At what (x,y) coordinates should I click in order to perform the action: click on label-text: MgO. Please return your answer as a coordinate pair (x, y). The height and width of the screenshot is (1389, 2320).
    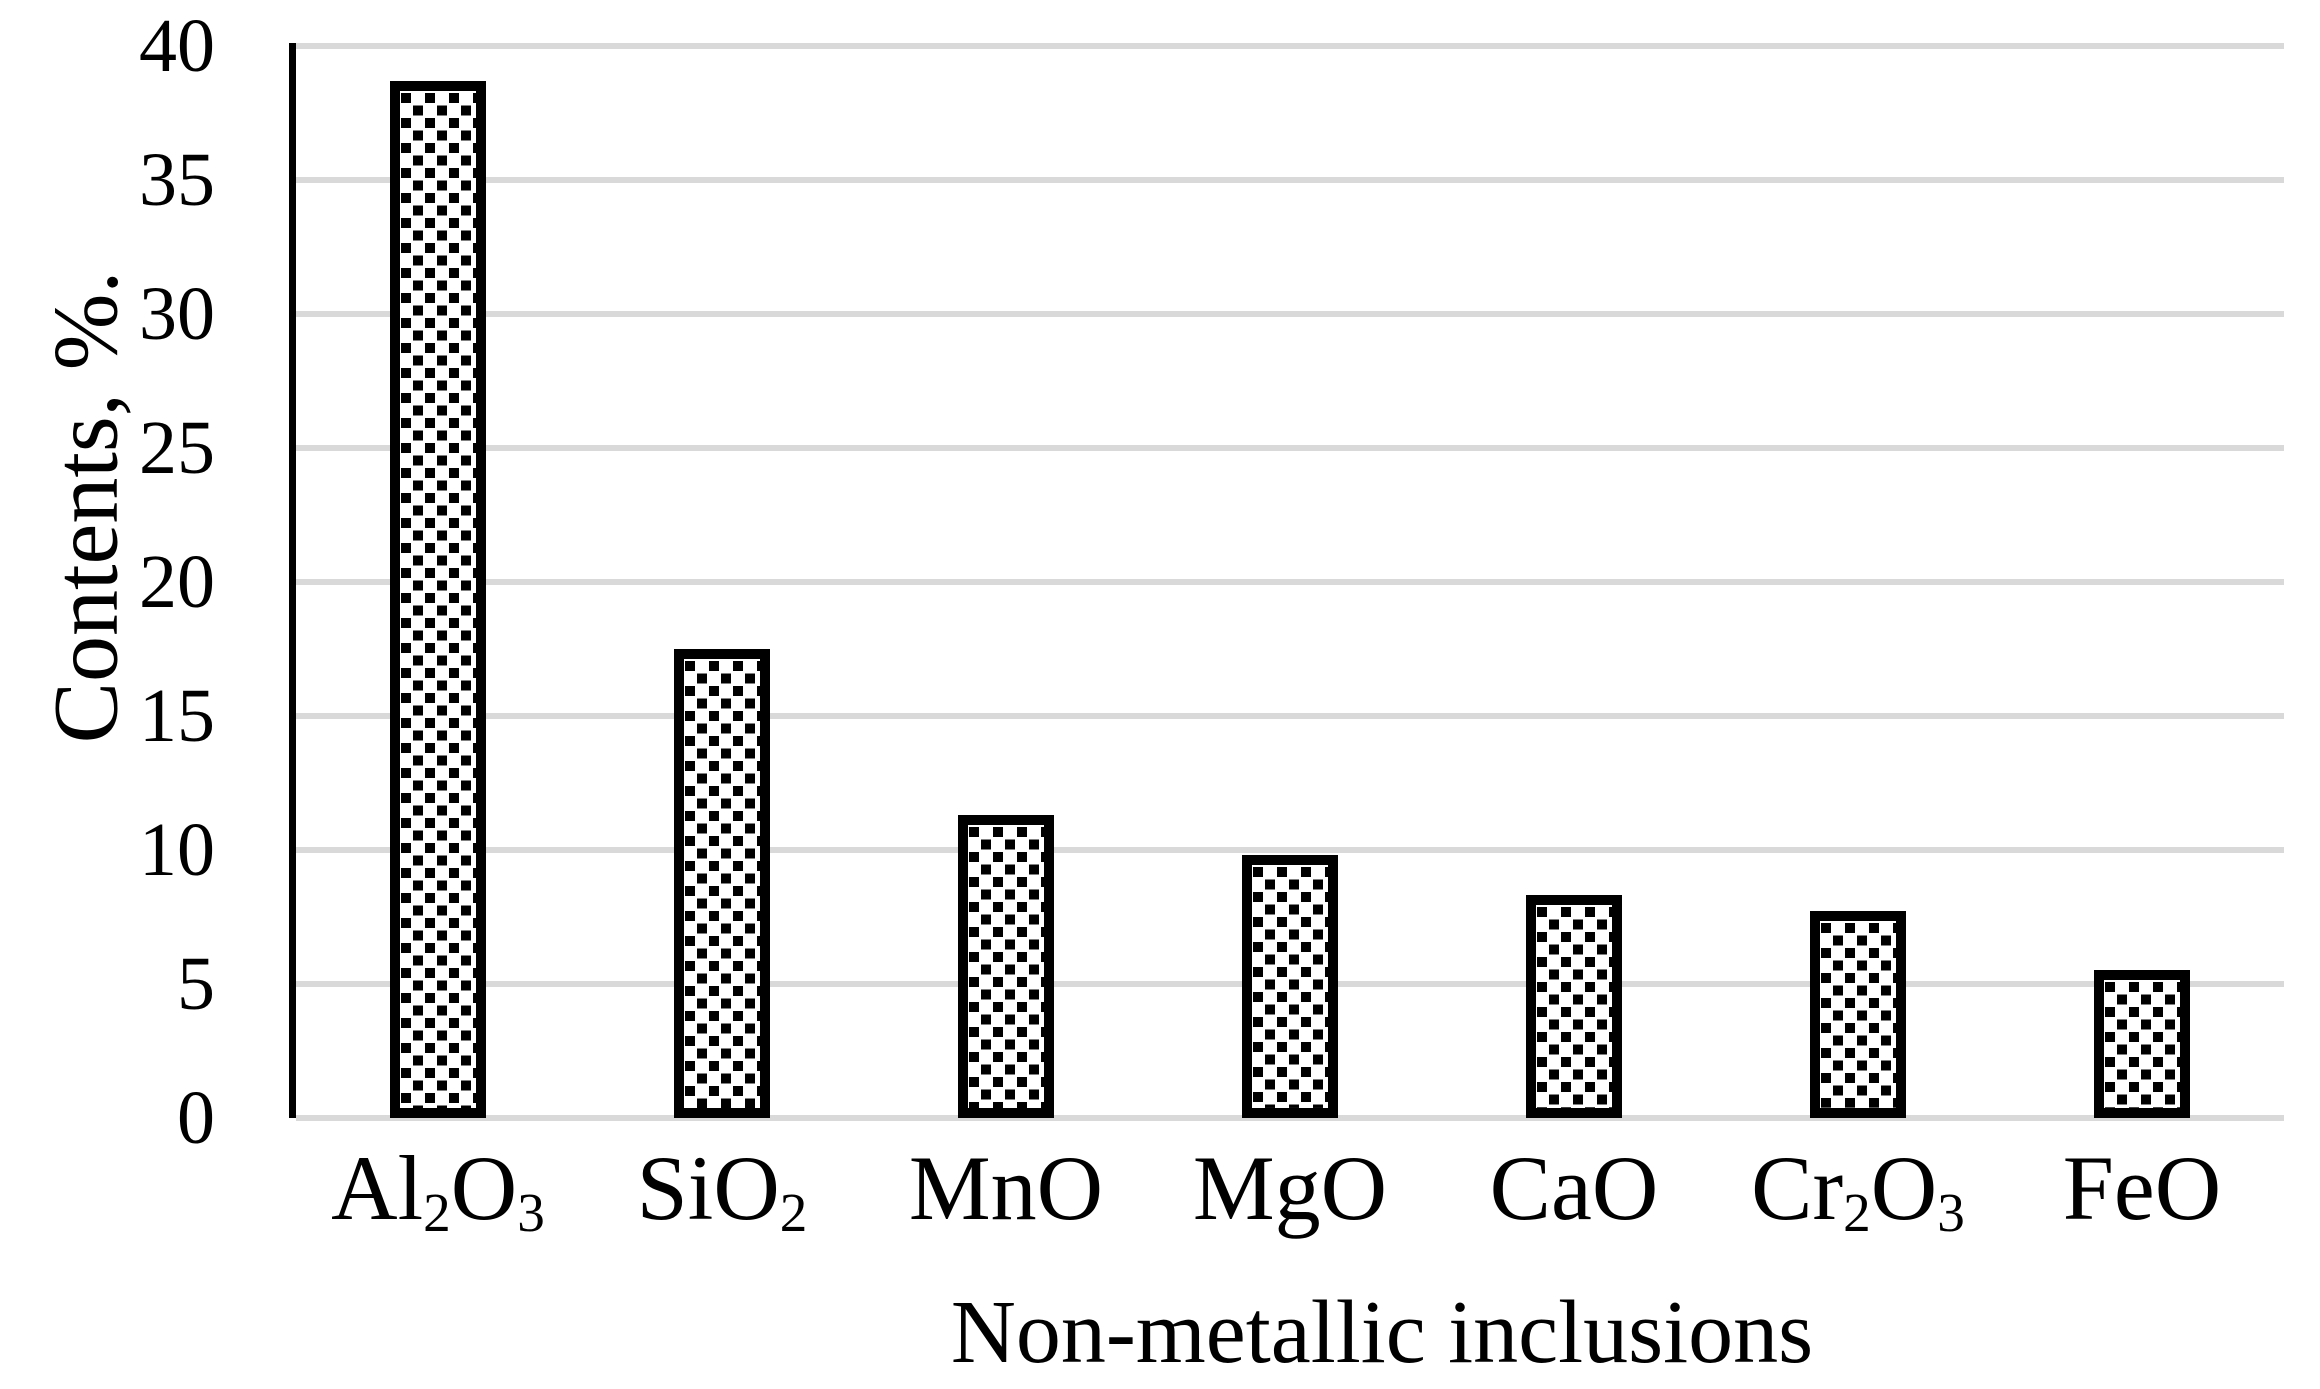
    Looking at the image, I should click on (1290, 1188).